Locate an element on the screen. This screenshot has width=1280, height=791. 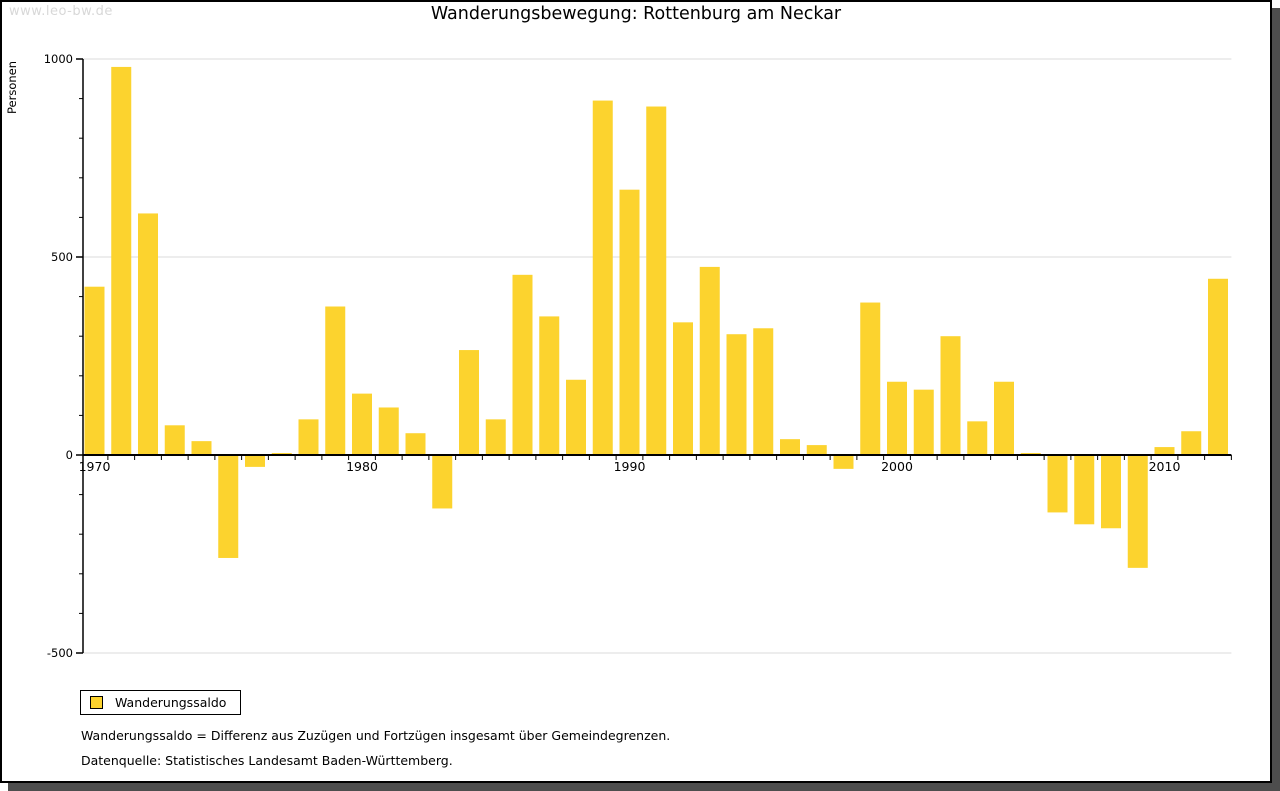
chart-title: Wanderungsbewegung: Rottenburg am Neckar is located at coordinates (636, 14).